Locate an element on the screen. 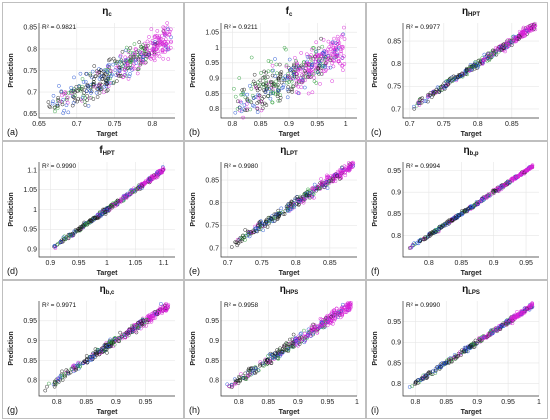 The image size is (550, 420). y-tick-label: 0.7 is located at coordinates (32, 92).